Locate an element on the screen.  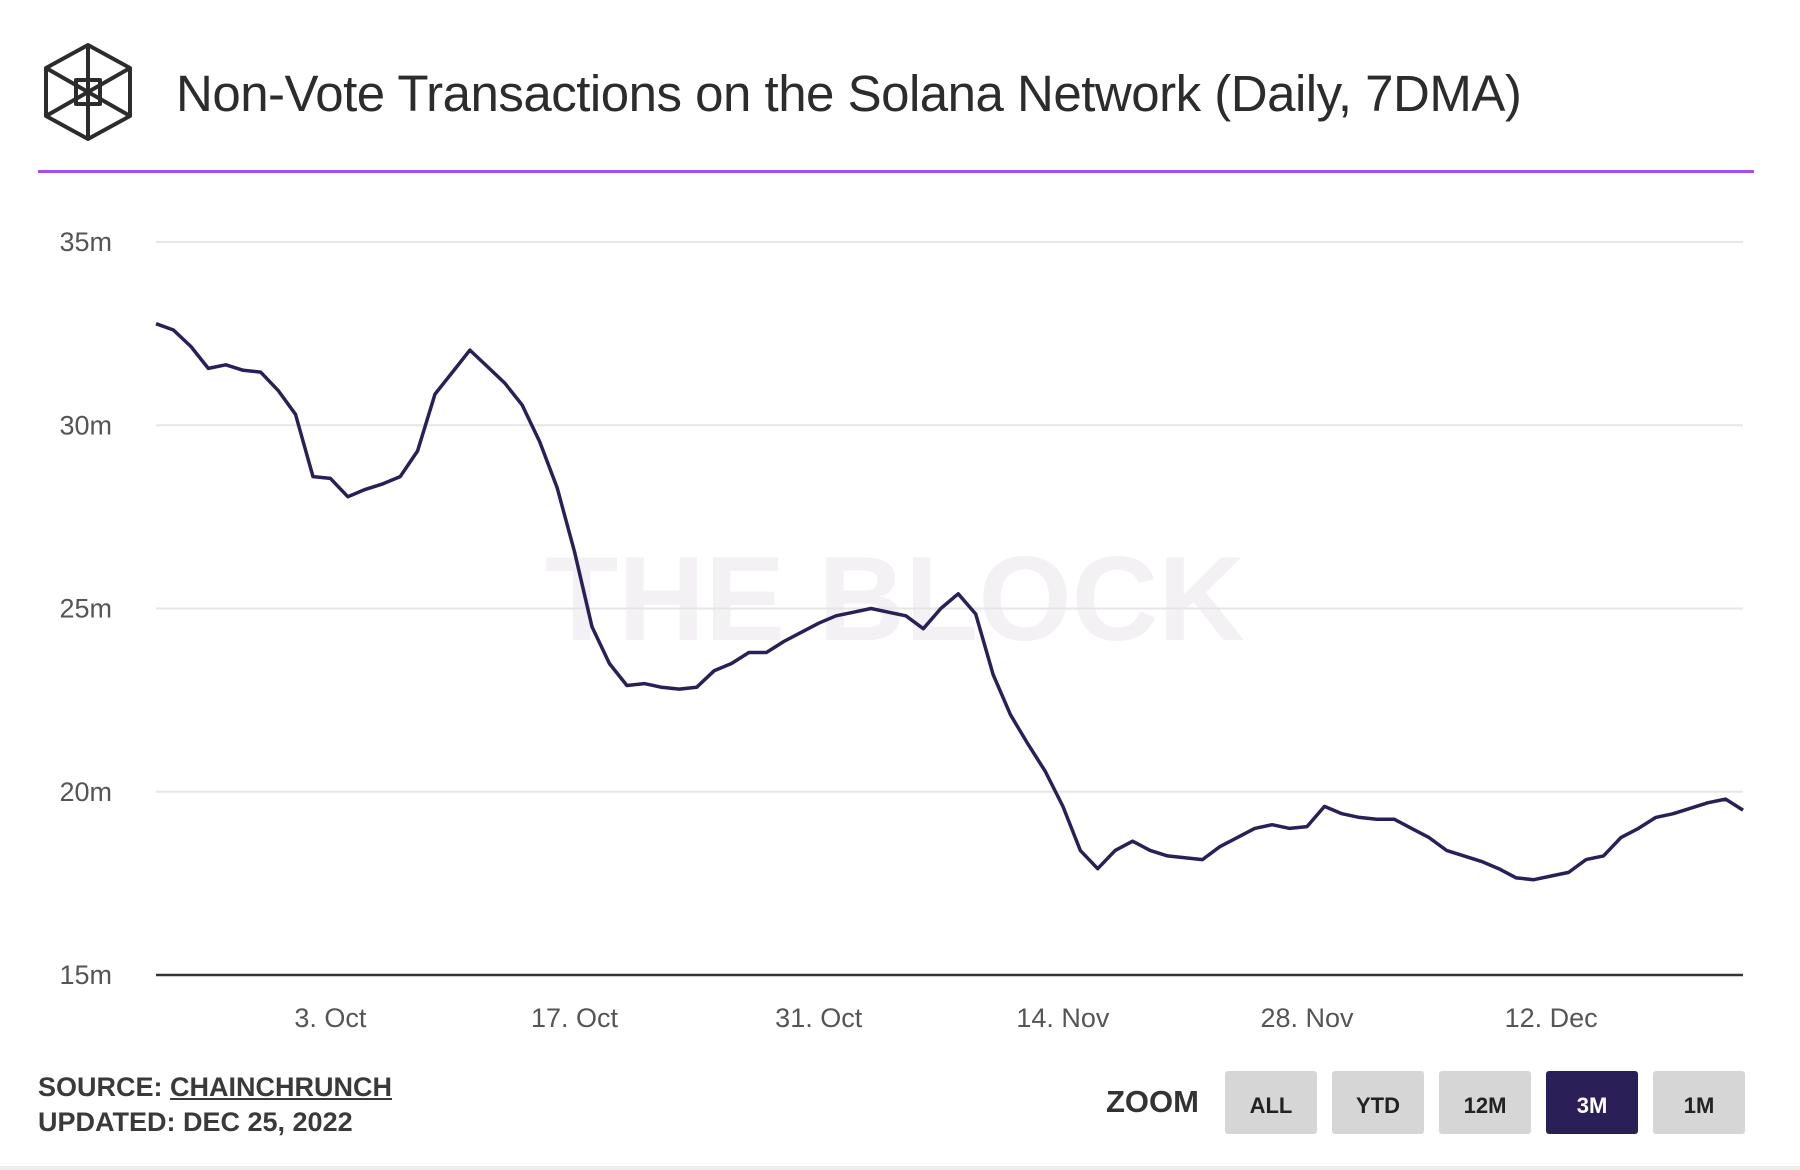
source-link: CHAINCHRUNCH is located at coordinates (281, 1087).